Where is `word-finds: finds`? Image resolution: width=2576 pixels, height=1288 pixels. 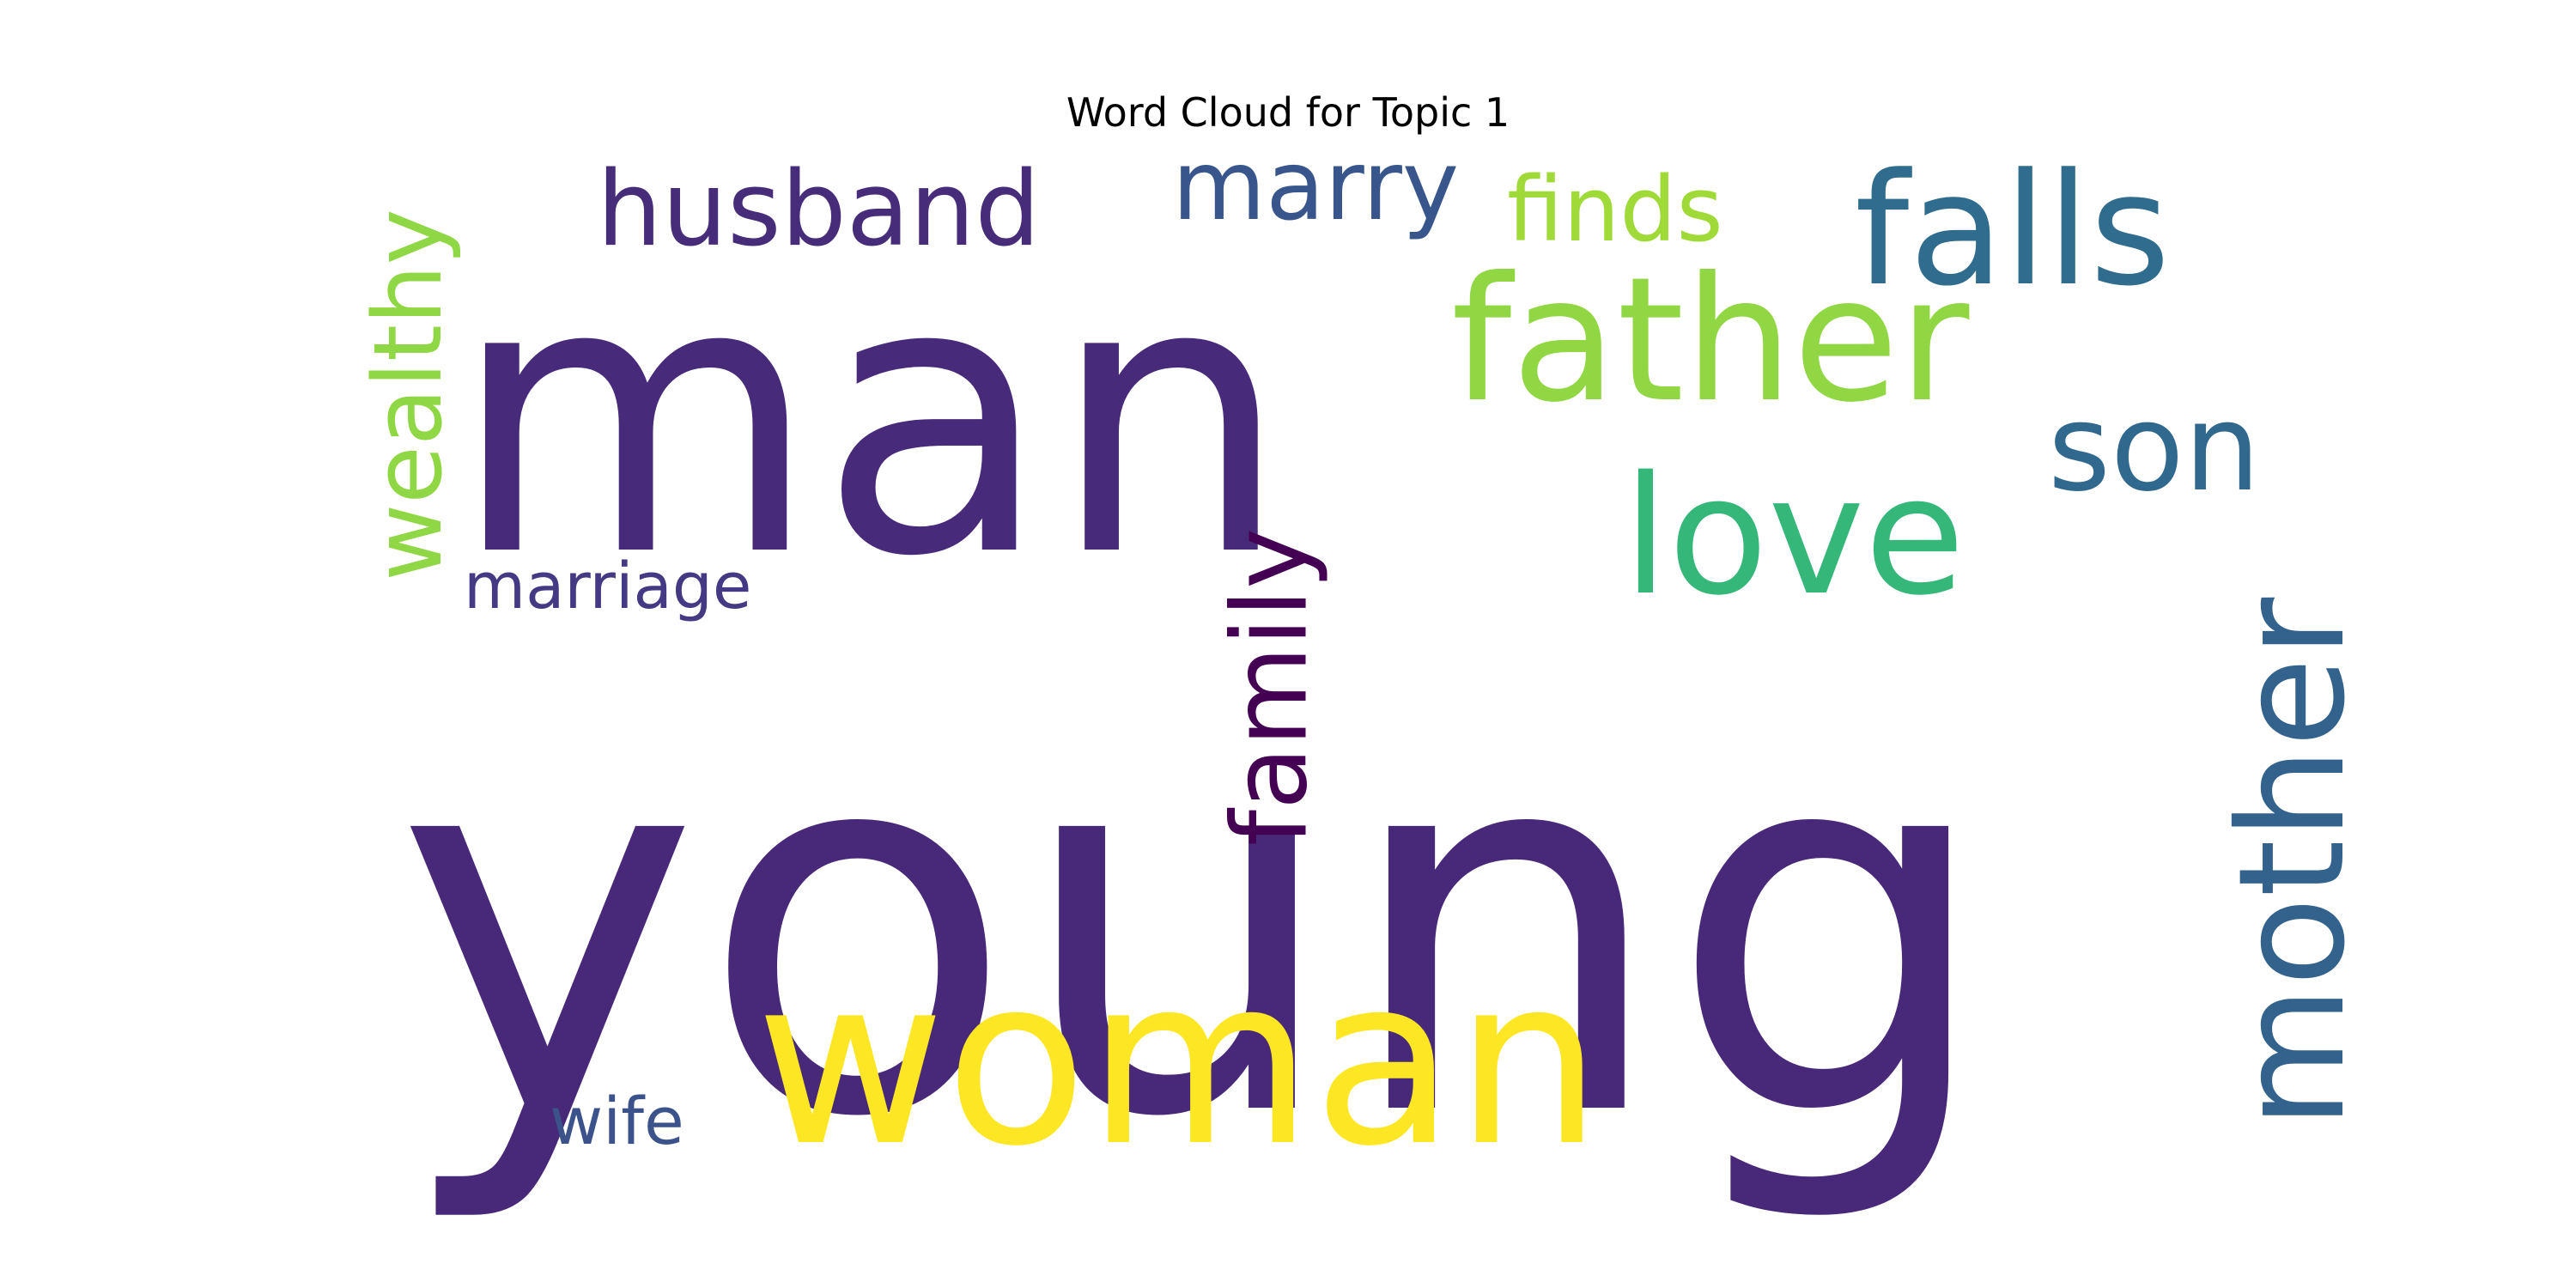 word-finds: finds is located at coordinates (1615, 209).